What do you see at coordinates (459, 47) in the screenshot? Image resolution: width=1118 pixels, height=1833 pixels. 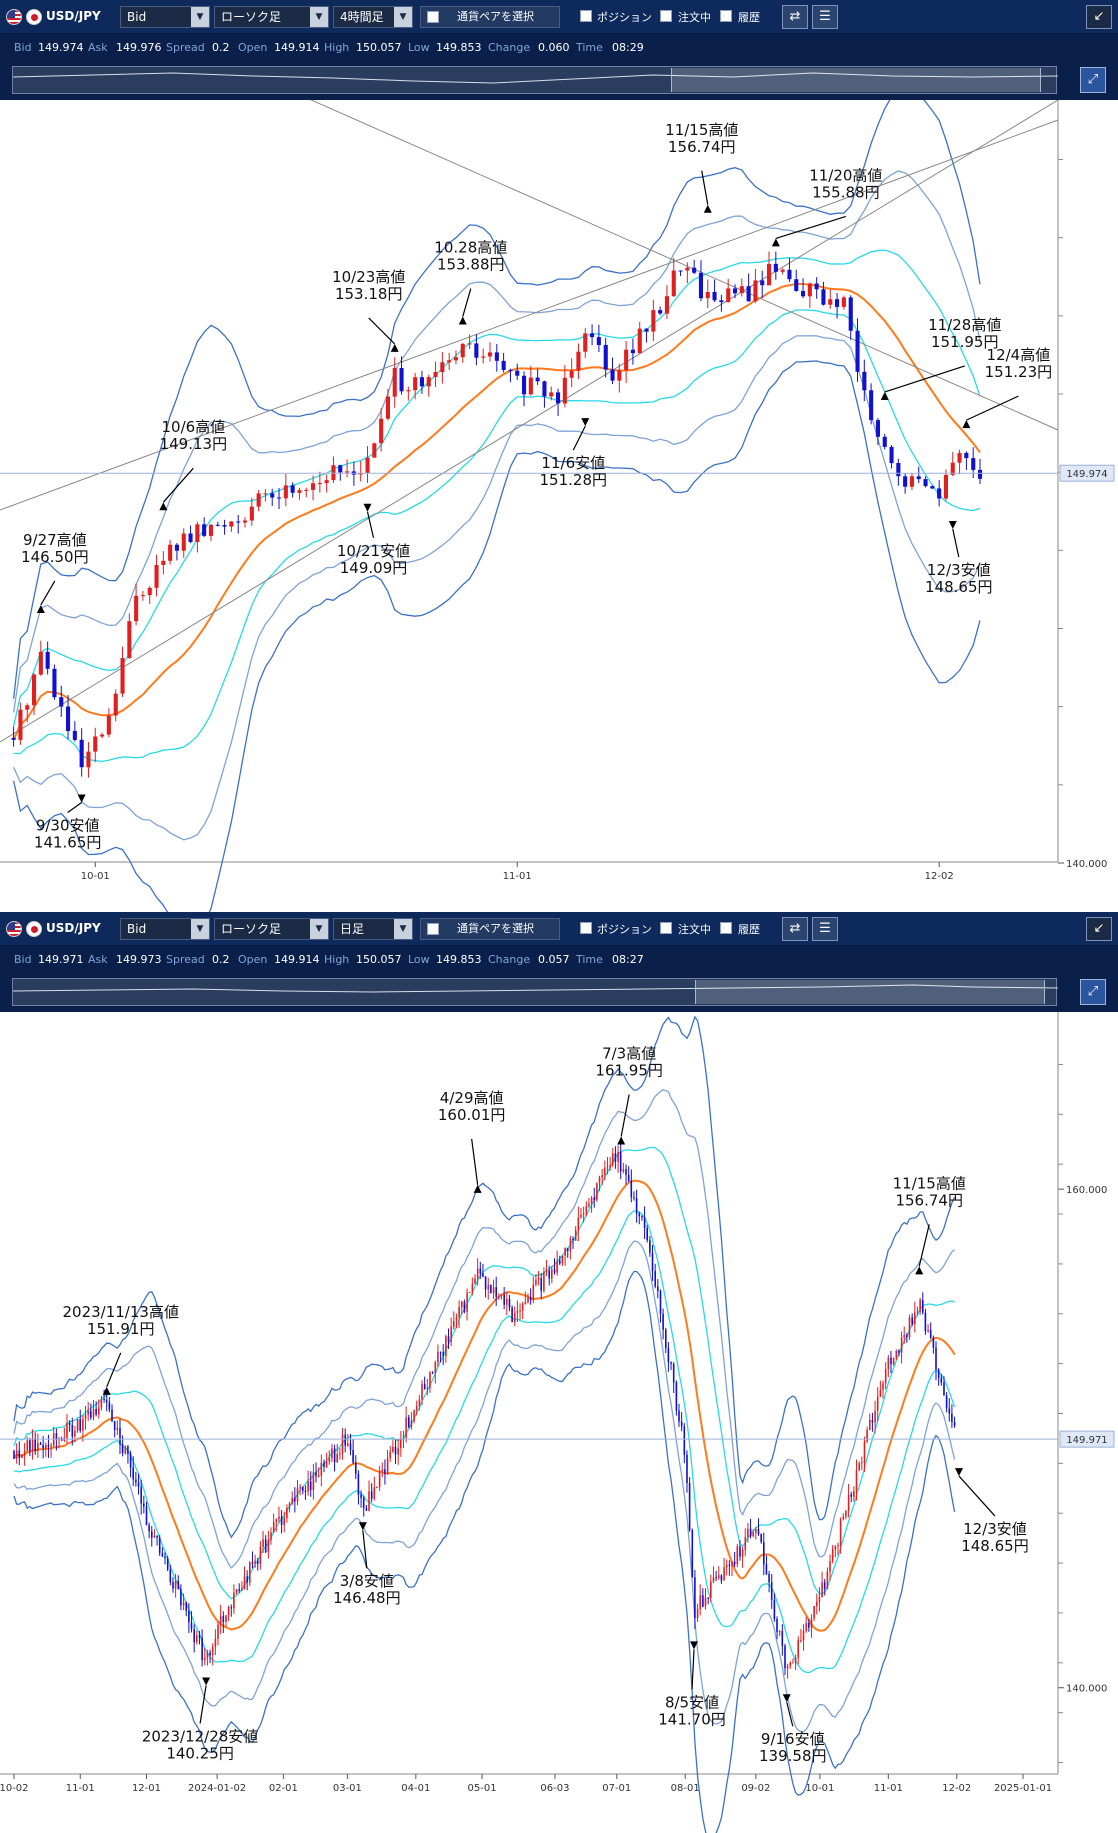 I see `low-value: 149.853` at bounding box center [459, 47].